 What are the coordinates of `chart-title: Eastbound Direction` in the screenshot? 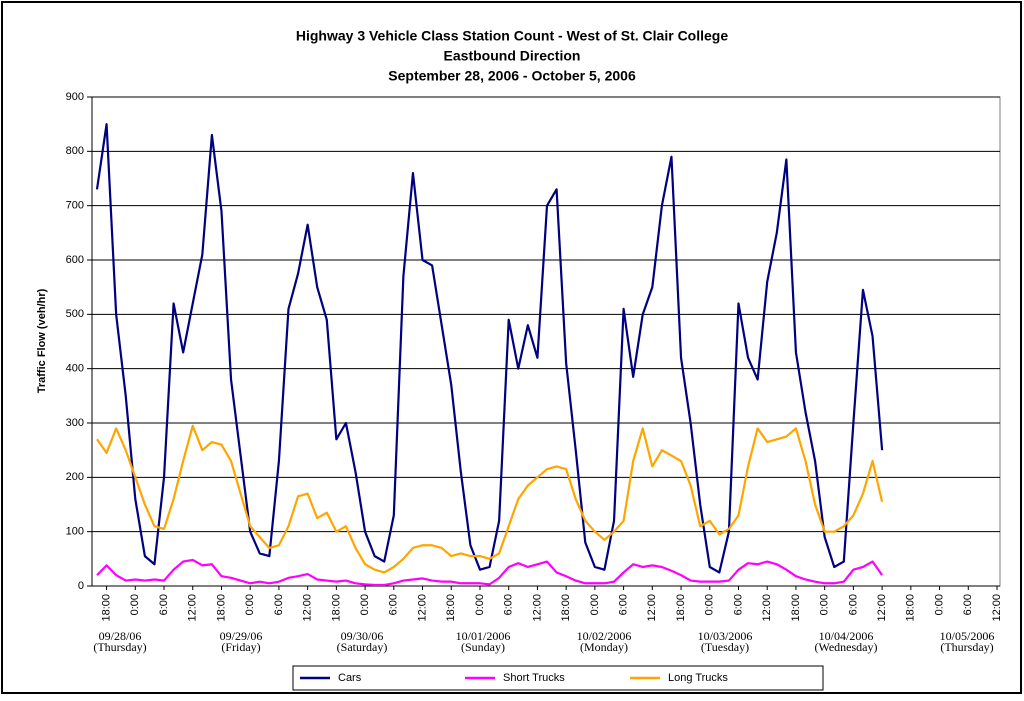 It's located at (512, 56).